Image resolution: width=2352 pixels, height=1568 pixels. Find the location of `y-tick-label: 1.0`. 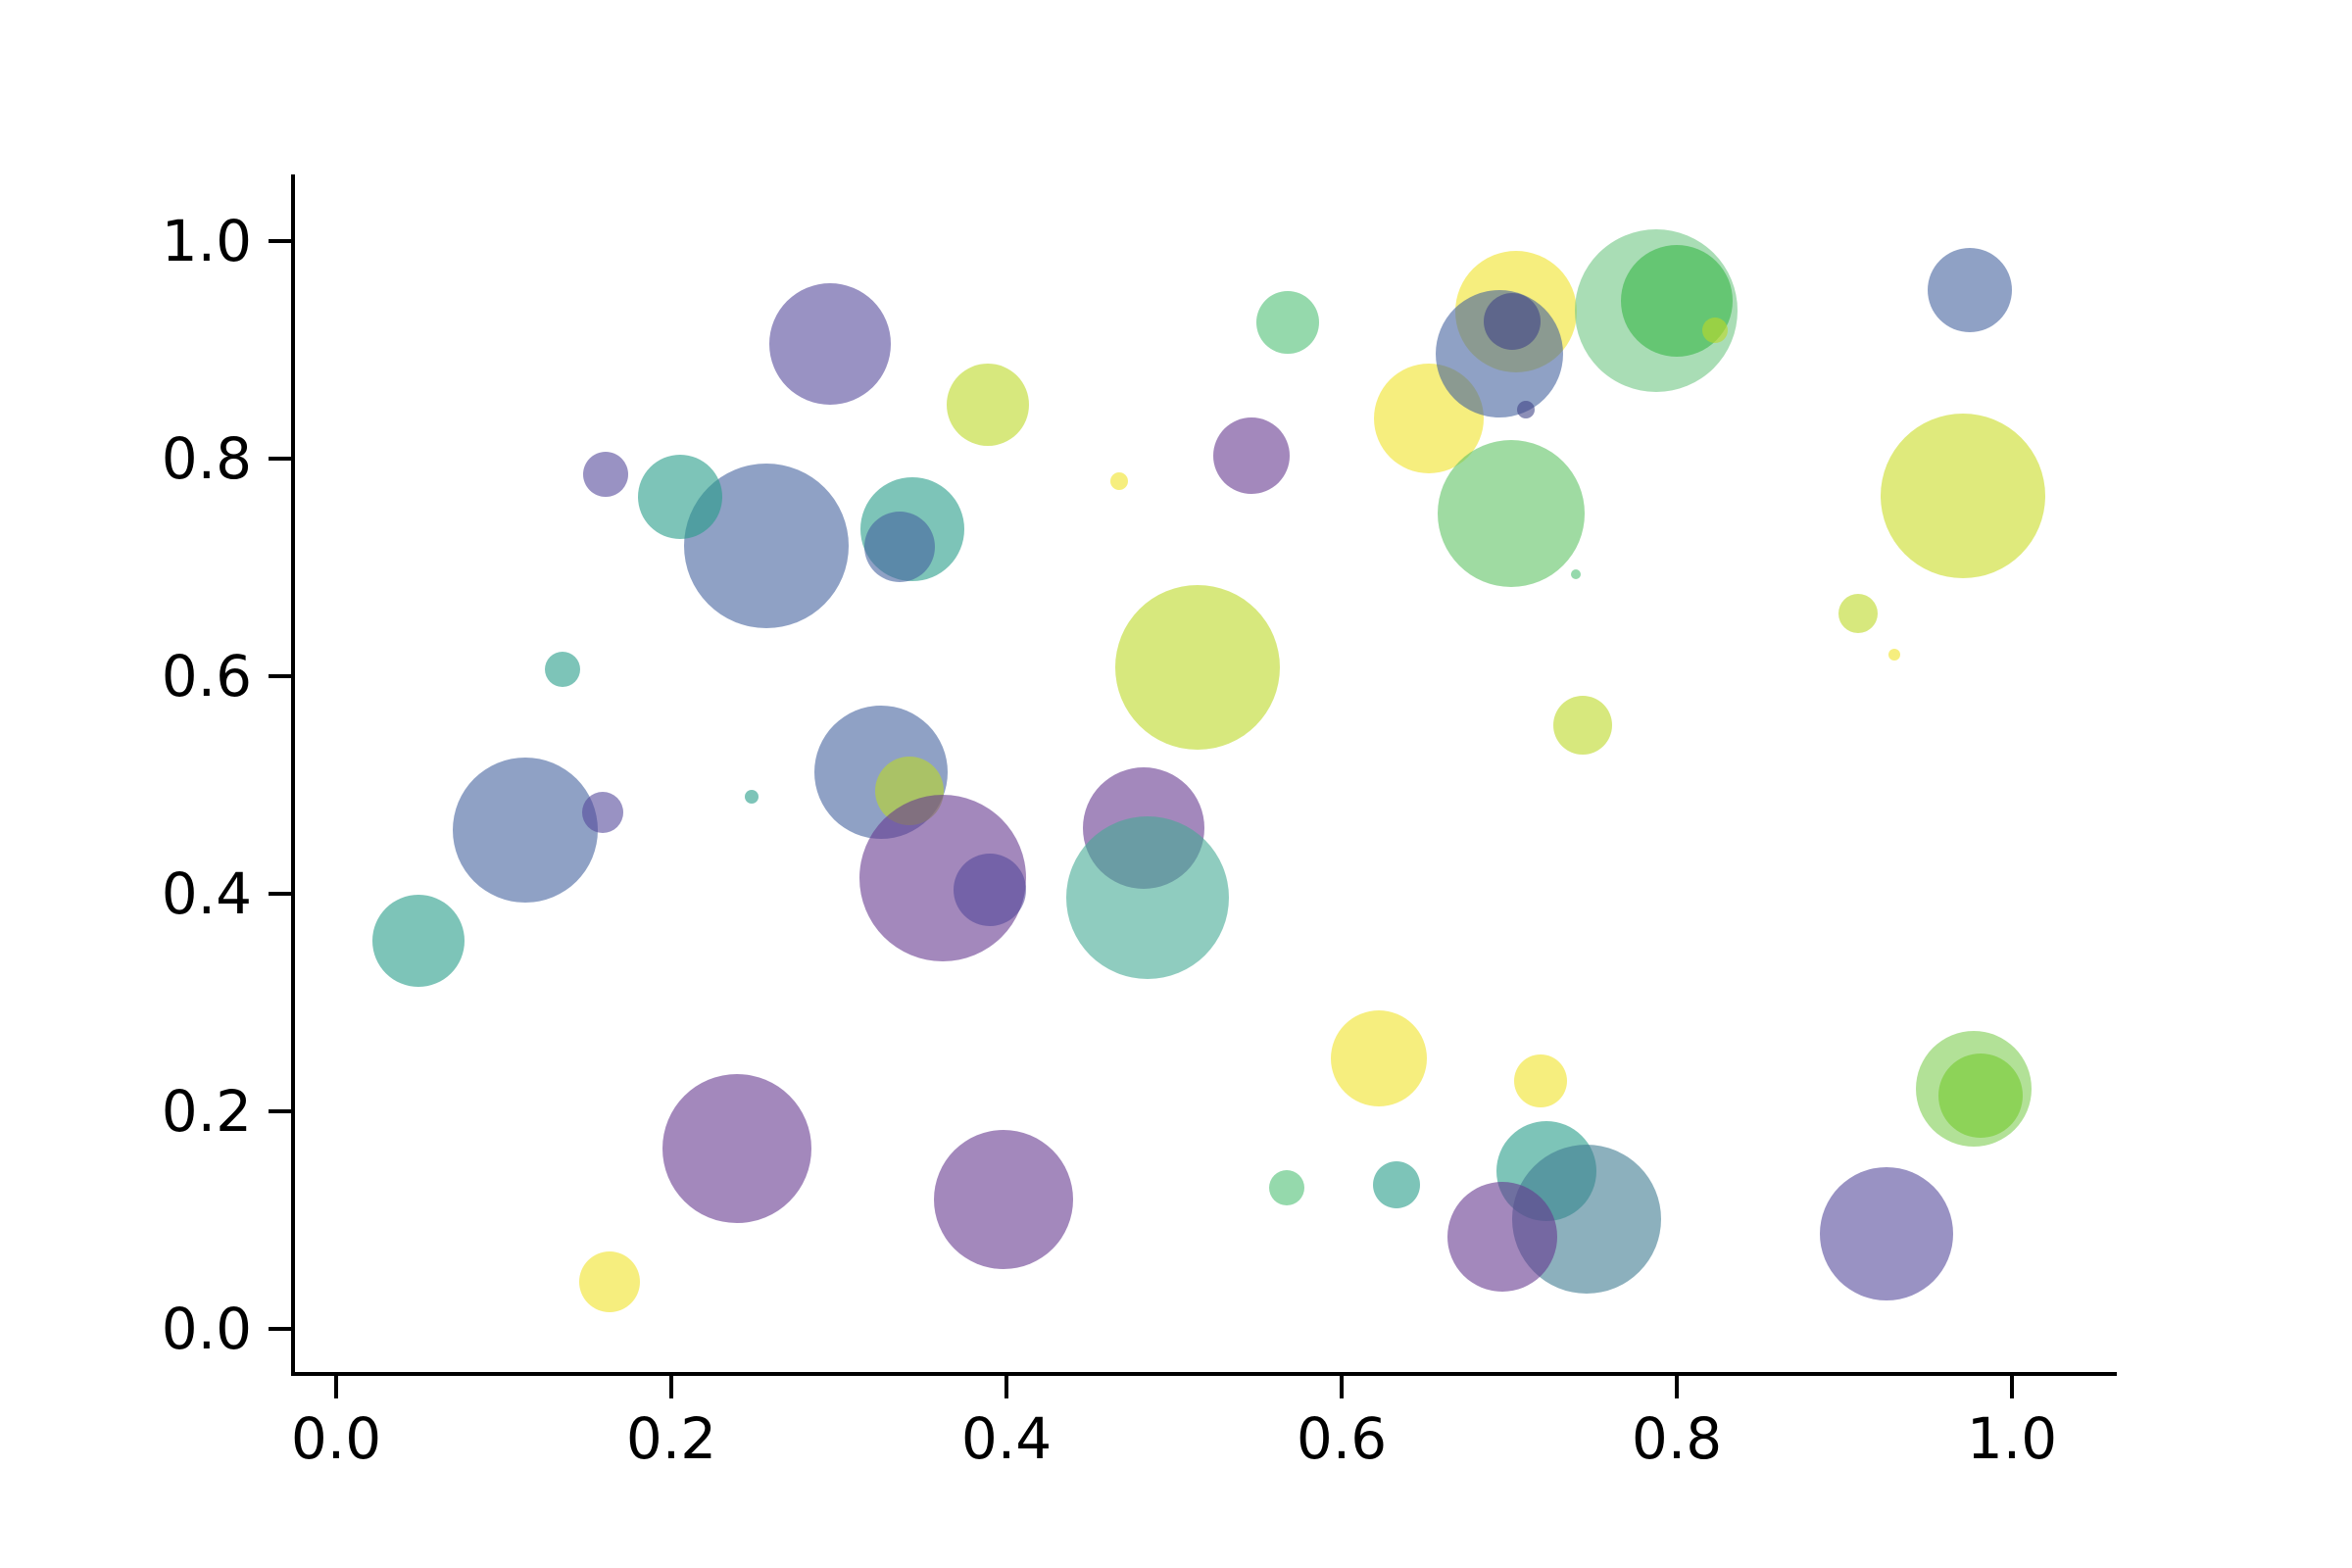

y-tick-label: 1.0 is located at coordinates (206, 241).